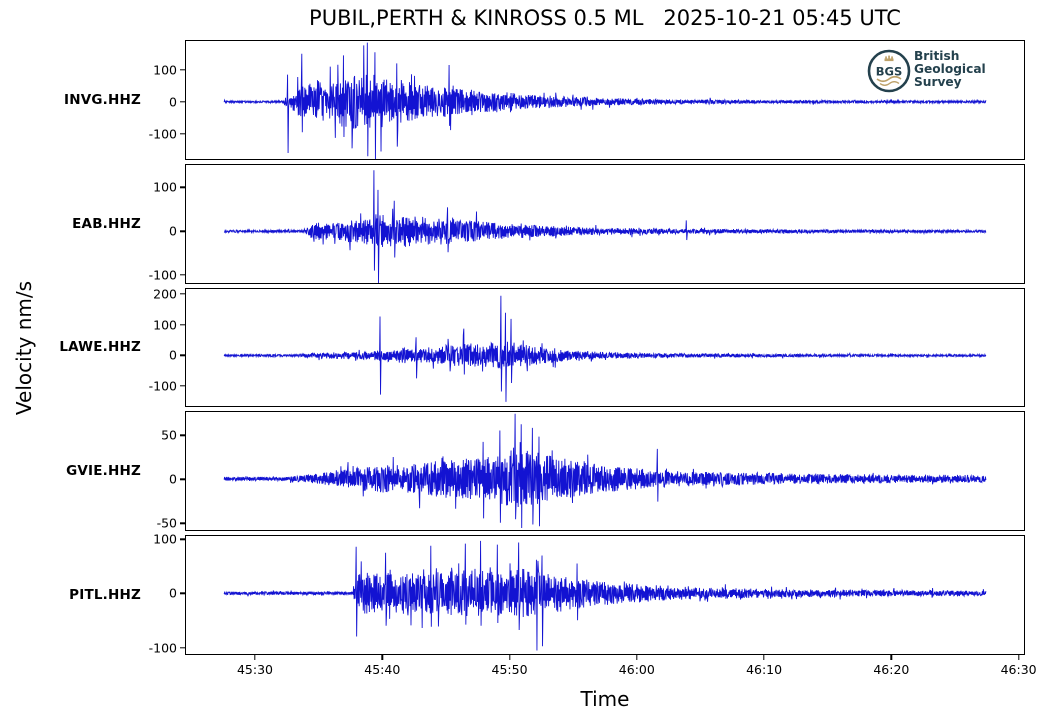  I want to click on station-label: LAWE.HHZ, so click(100, 347).